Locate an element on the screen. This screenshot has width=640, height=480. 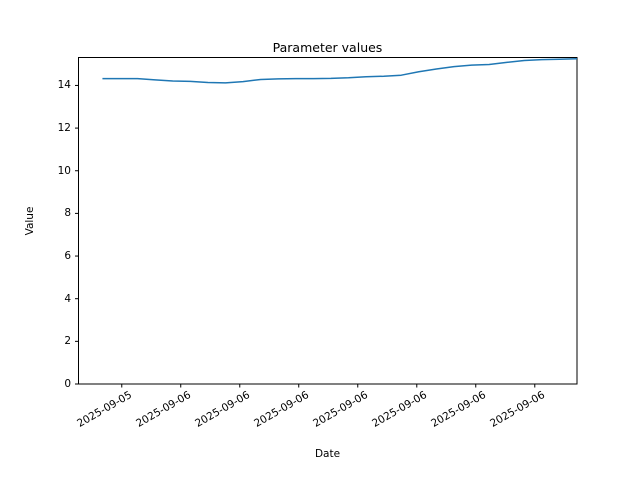
x-axis-label: Date is located at coordinates (327, 454).